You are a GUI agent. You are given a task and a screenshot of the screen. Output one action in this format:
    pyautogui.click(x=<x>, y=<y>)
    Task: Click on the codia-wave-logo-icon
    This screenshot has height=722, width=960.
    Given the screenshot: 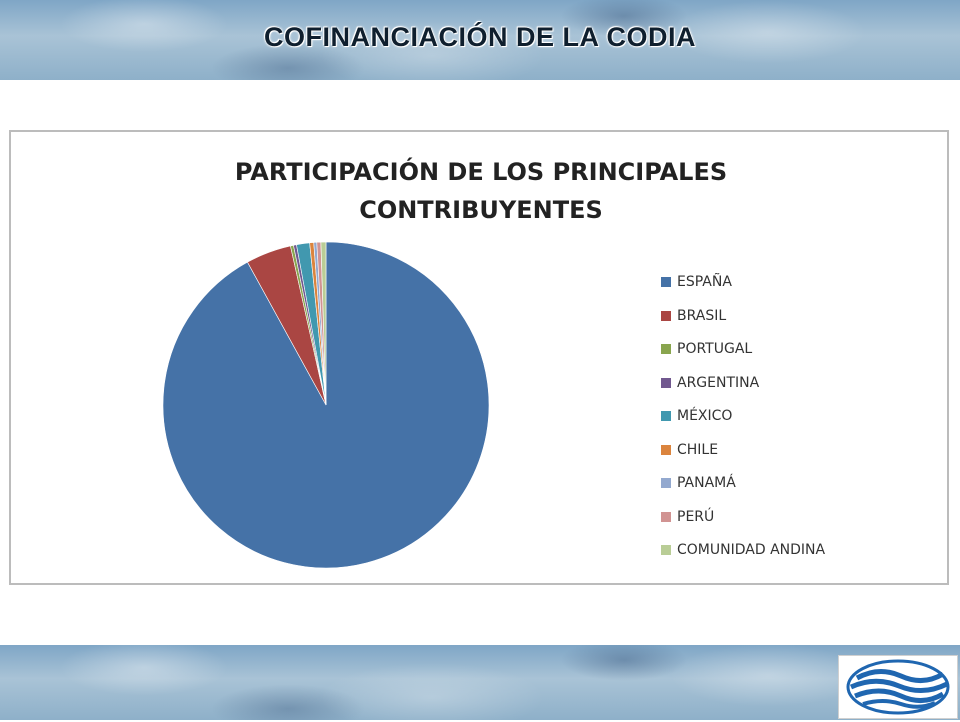 What is the action you would take?
    pyautogui.click(x=898, y=687)
    